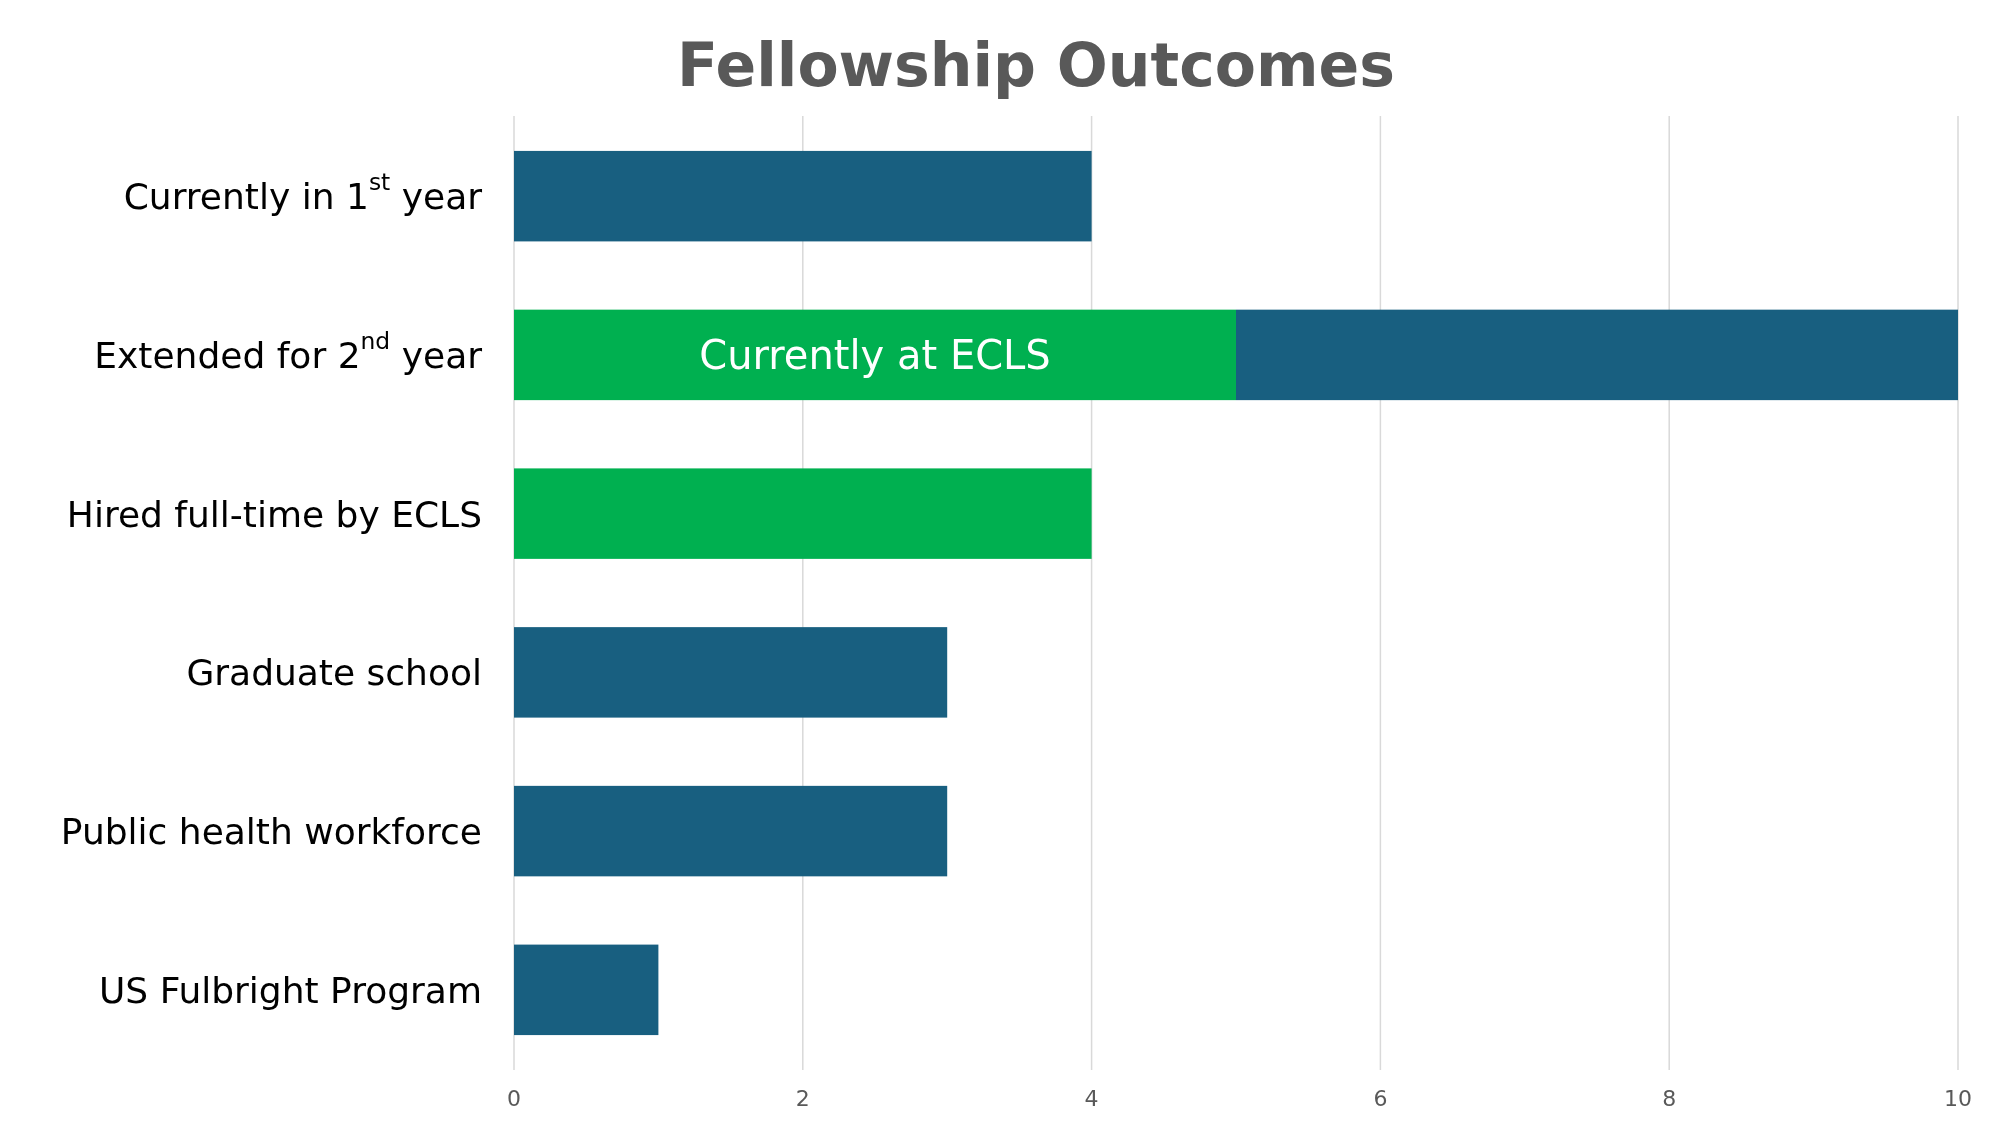 This screenshot has height=1123, width=2002. I want to click on x-tick-label: 0, so click(514, 1098).